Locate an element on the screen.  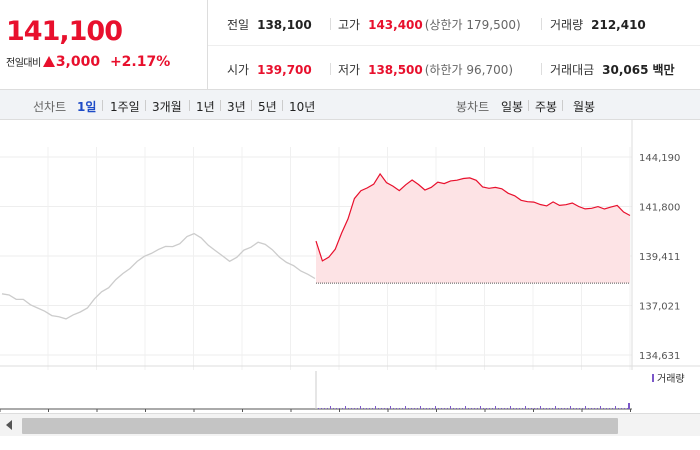
change-percent: +2.17% is located at coordinates (140, 62).